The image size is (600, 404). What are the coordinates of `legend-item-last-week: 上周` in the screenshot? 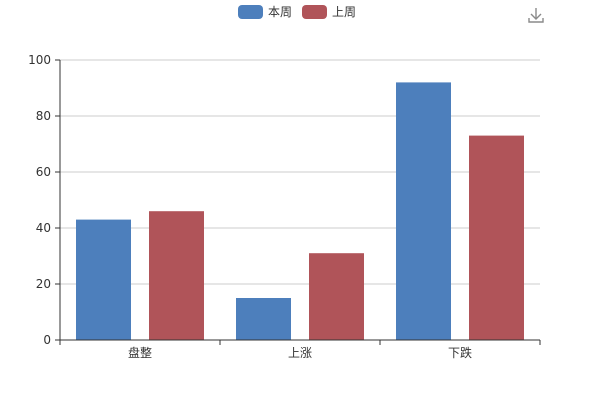 It's located at (329, 12).